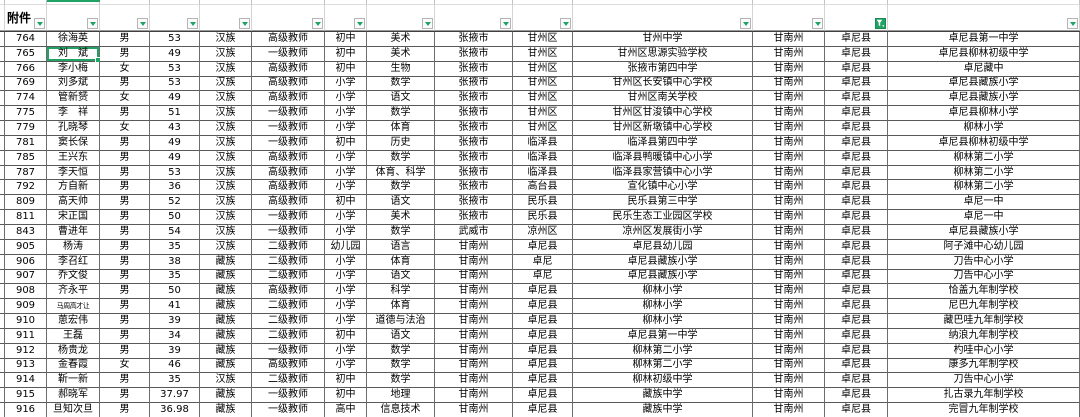 Image resolution: width=1080 pixels, height=417 pixels. What do you see at coordinates (175, 366) in the screenshot?
I see `table-cell: 46` at bounding box center [175, 366].